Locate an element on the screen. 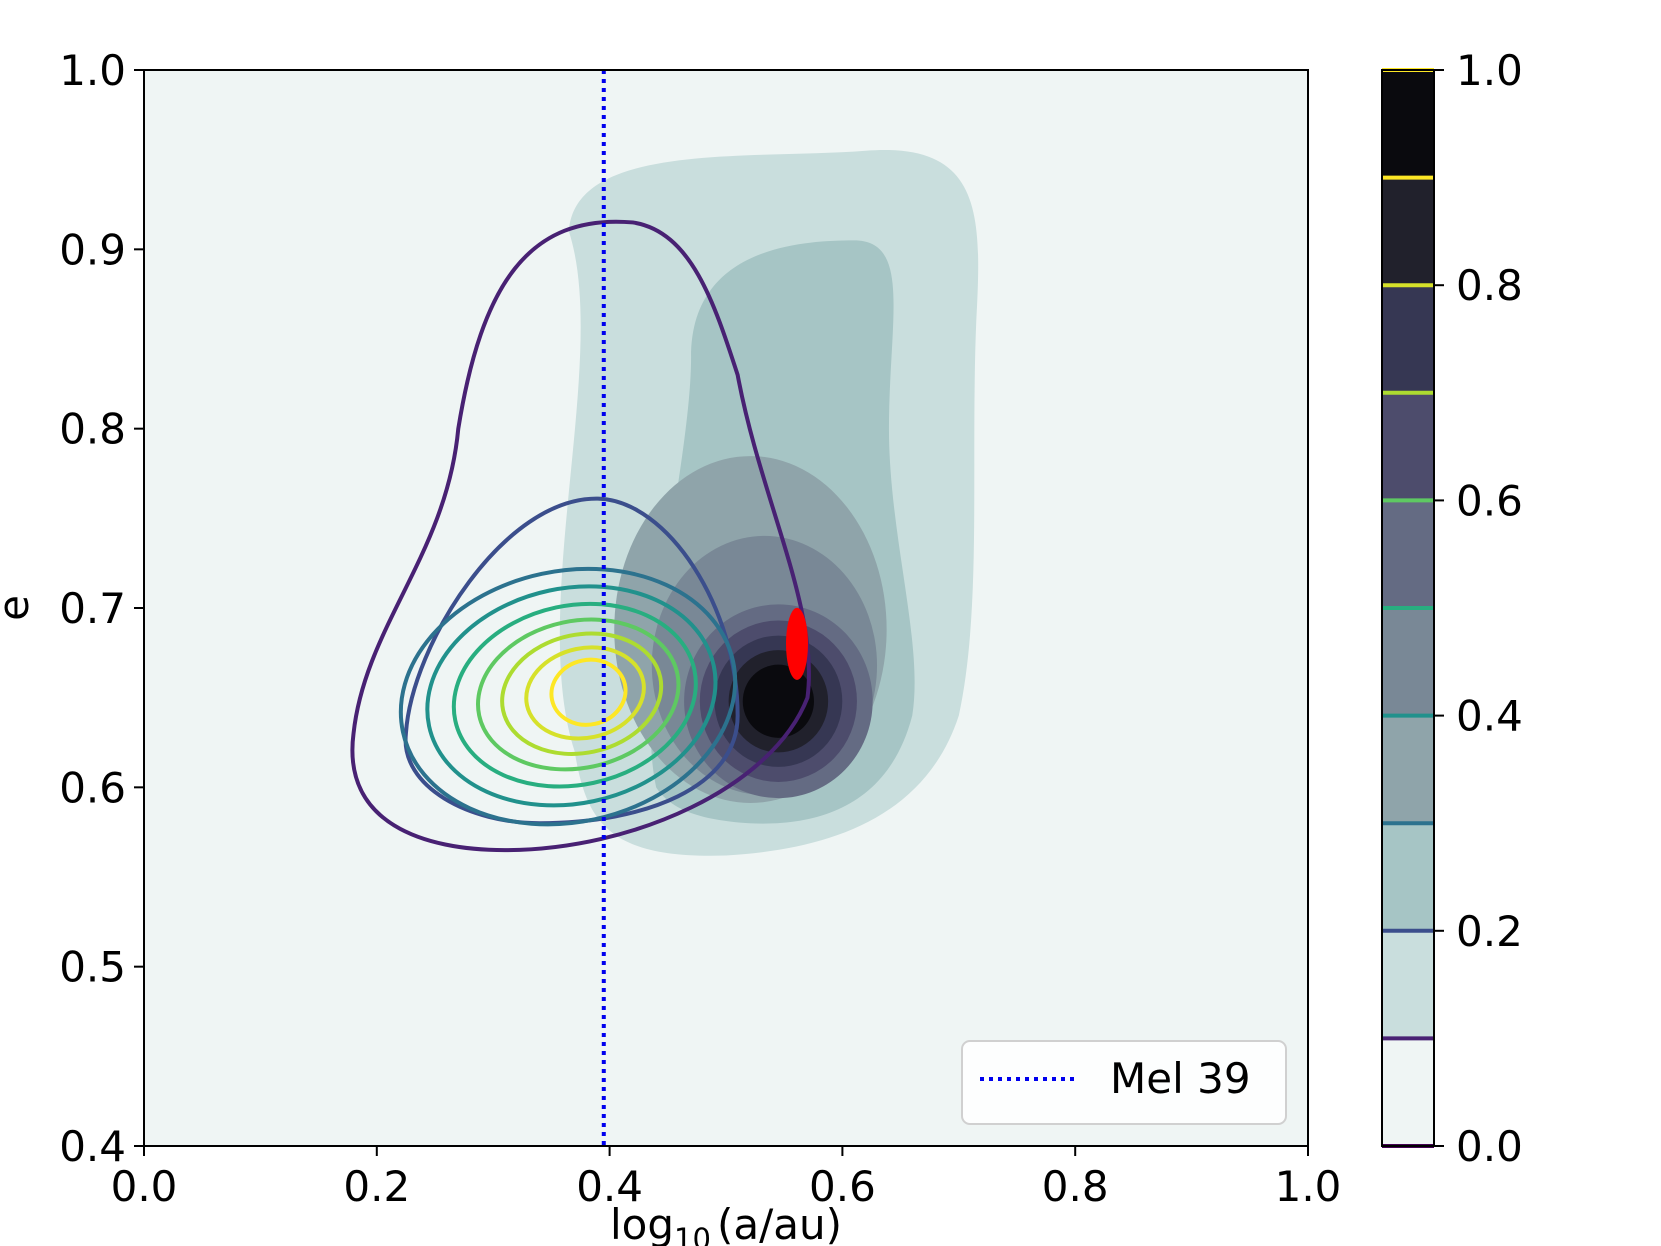  colorbar-tick-label: 0.6 is located at coordinates (1489, 500).